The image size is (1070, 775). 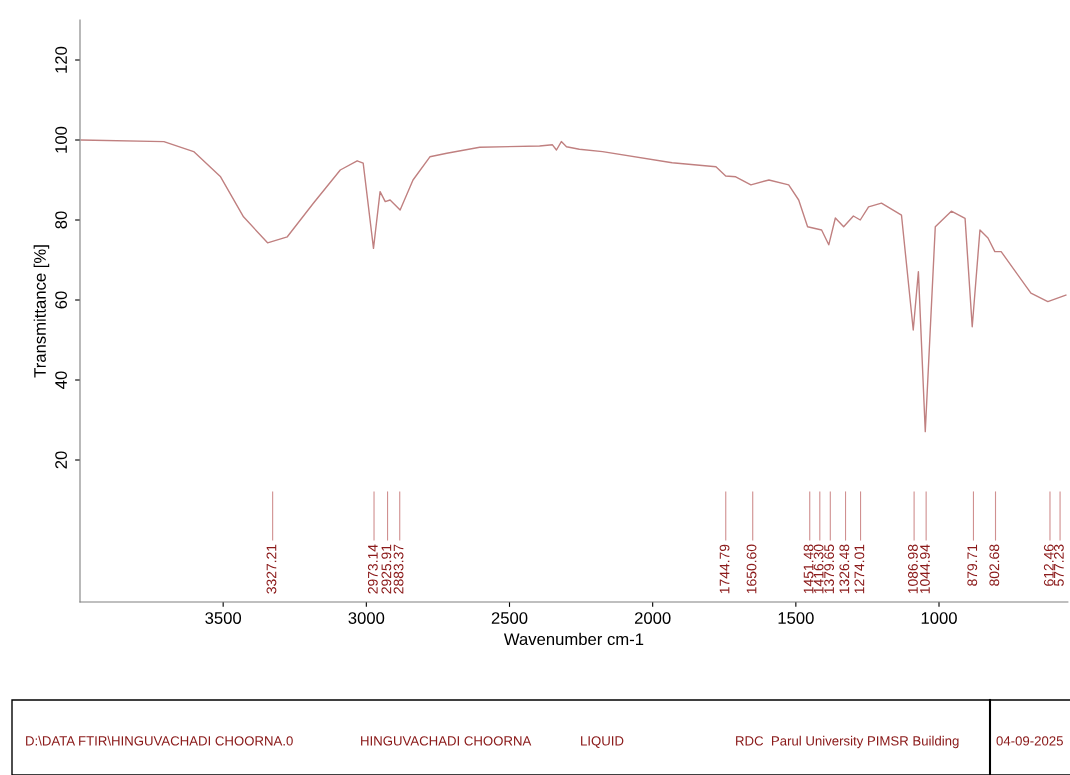 I want to click on ref-line-label: 1416.30, so click(x=818, y=569).